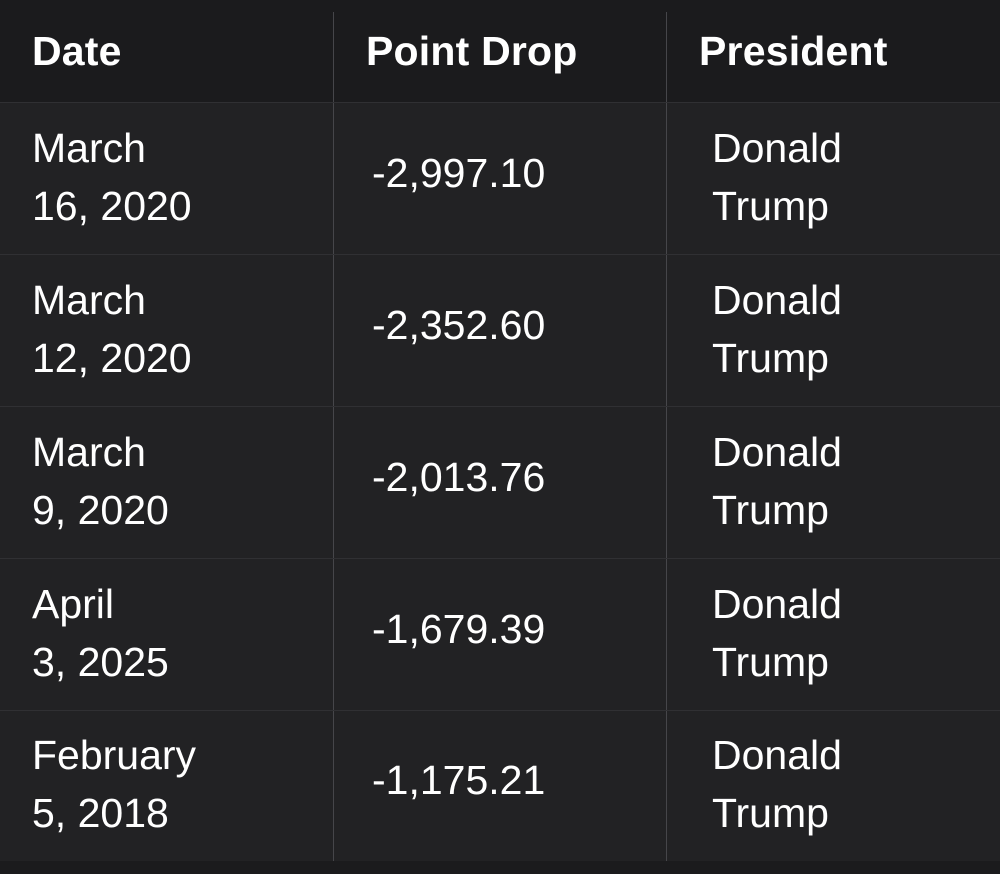 This screenshot has height=874, width=1000. I want to click on date-cell: March 16, 2020, so click(167, 178).